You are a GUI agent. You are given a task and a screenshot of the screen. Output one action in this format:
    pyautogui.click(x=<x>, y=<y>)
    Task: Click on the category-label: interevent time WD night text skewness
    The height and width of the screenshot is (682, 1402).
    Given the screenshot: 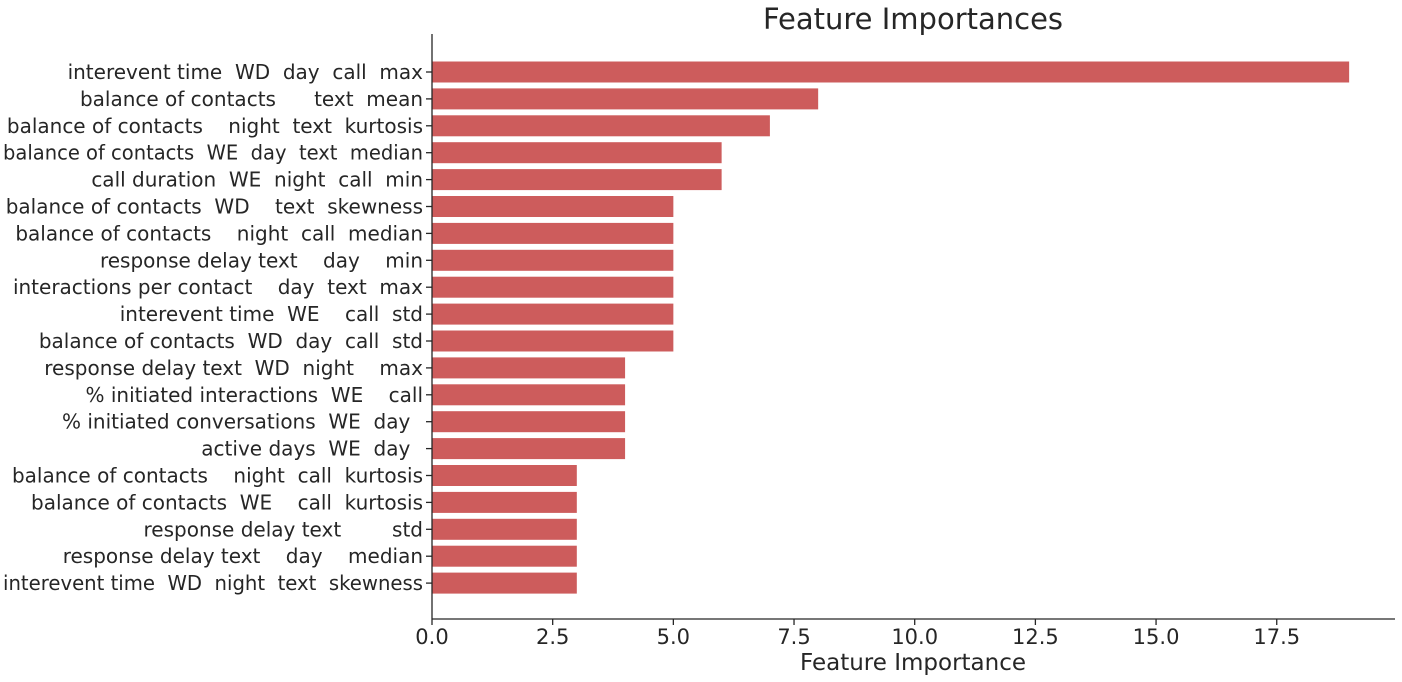 What is the action you would take?
    pyautogui.click(x=213, y=583)
    